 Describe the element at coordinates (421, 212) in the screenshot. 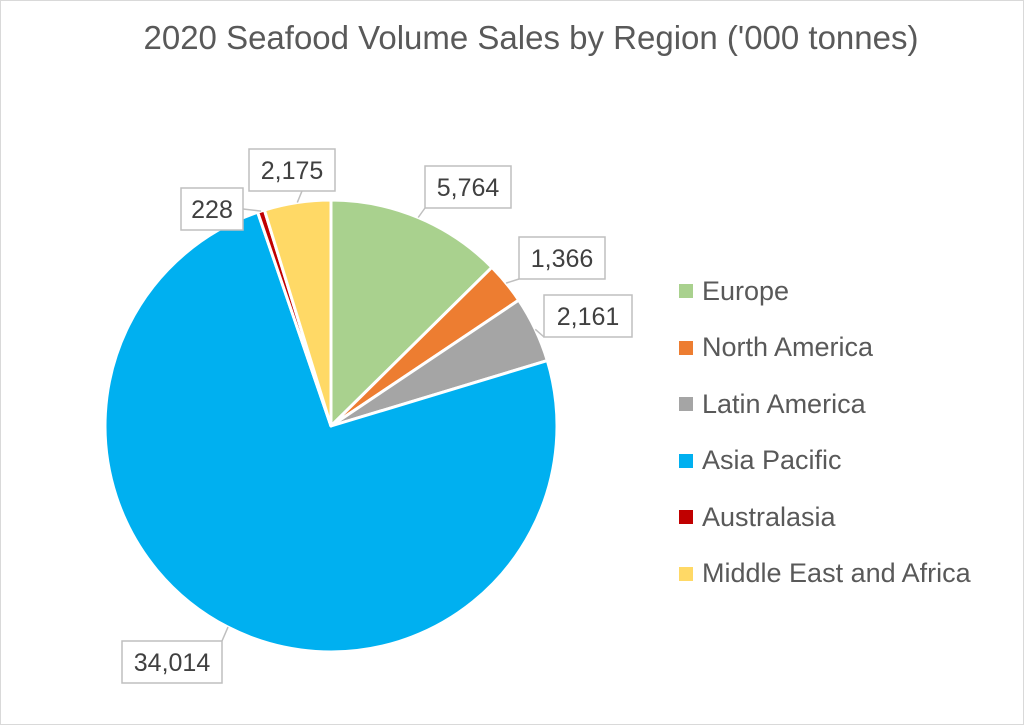

I see `leader-line-europe` at that location.